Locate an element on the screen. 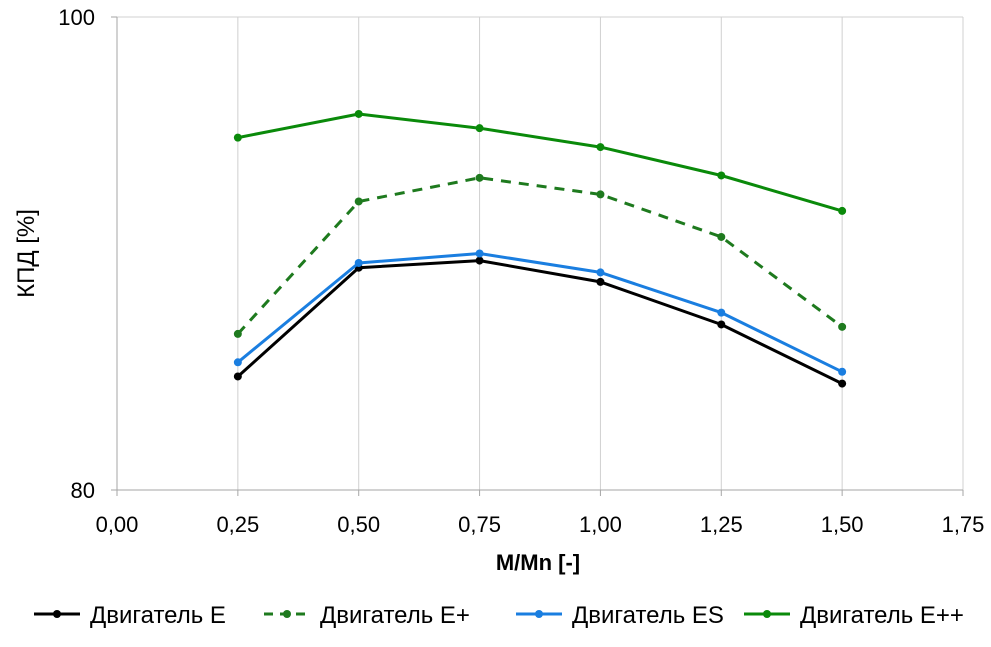  legend-item: Двигатель E+ is located at coordinates (367, 615).